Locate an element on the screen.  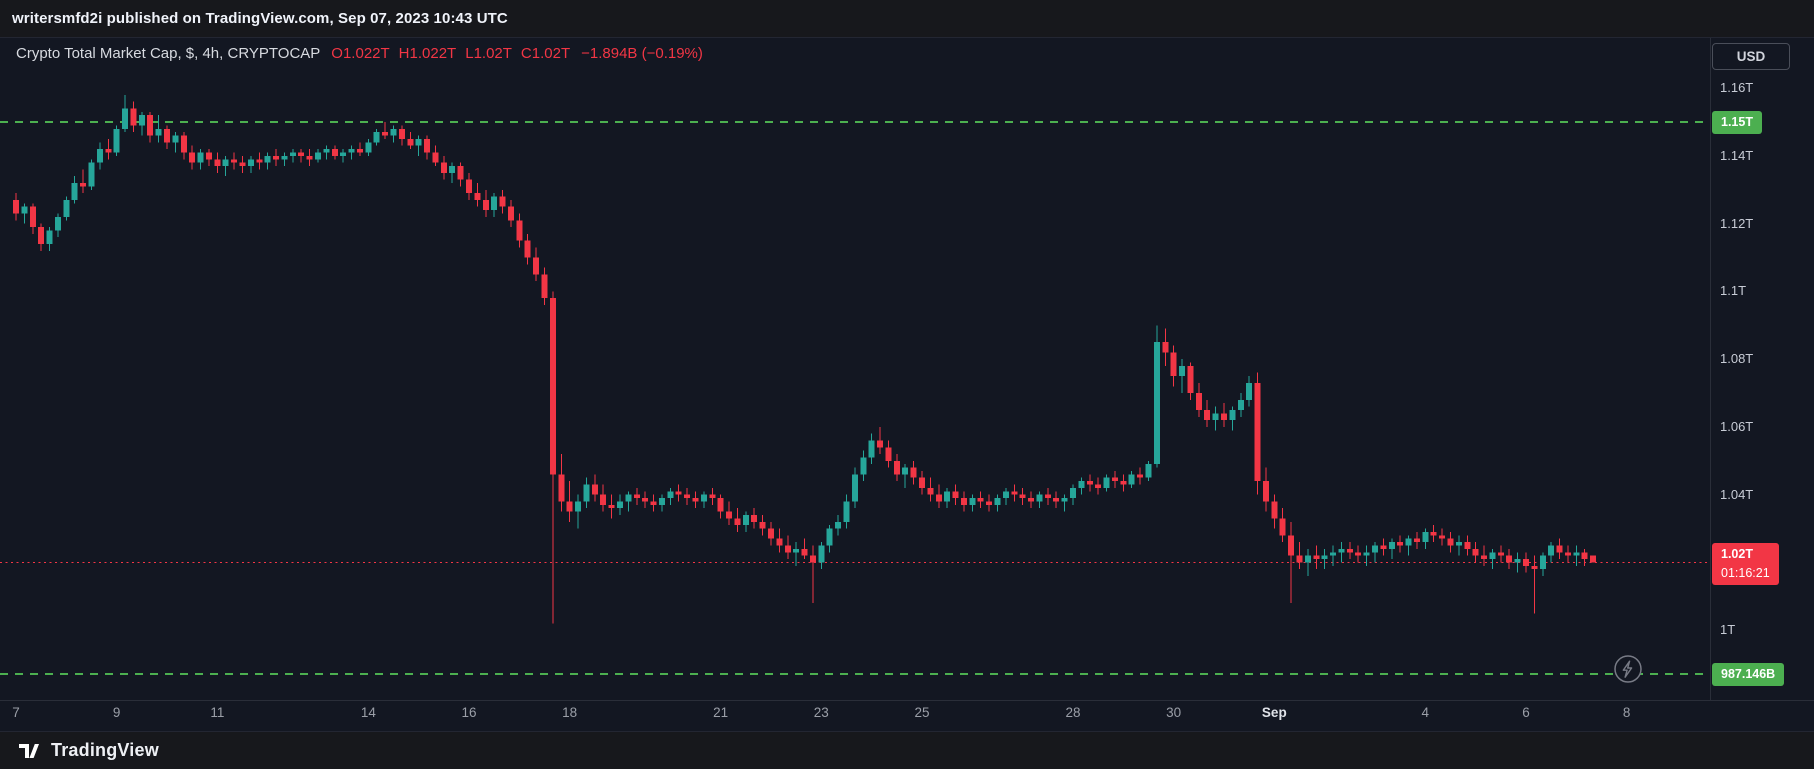
high-value: H1.022T is located at coordinates (427, 53).